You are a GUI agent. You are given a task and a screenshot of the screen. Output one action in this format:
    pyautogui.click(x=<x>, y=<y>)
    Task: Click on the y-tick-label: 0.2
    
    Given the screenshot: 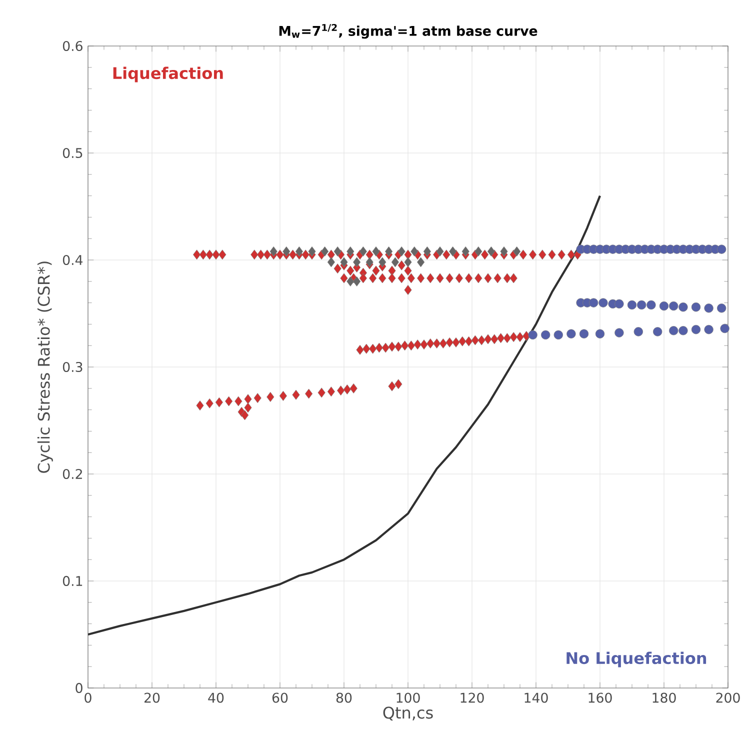 What is the action you would take?
    pyautogui.click(x=72, y=474)
    